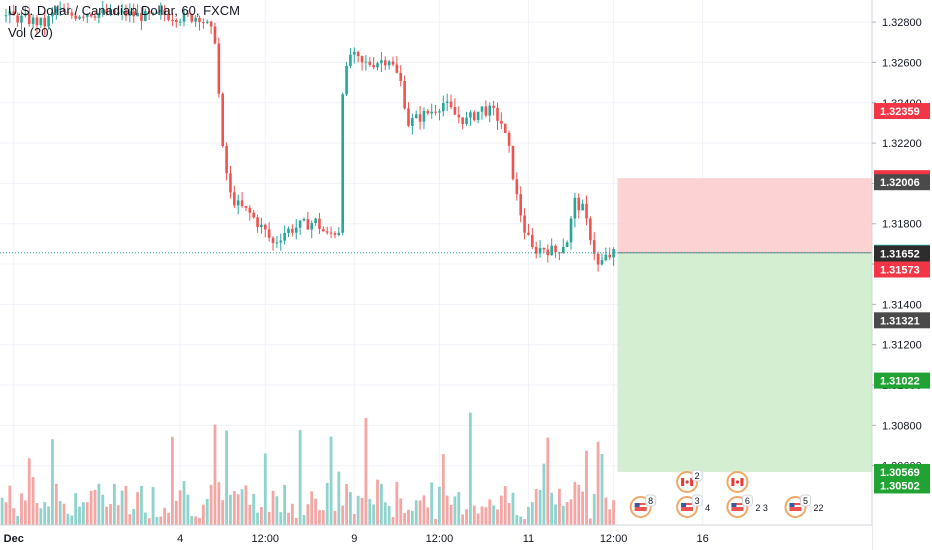 The image size is (932, 550). Describe the element at coordinates (436, 537) in the screenshot. I see `time-axis-background` at that location.